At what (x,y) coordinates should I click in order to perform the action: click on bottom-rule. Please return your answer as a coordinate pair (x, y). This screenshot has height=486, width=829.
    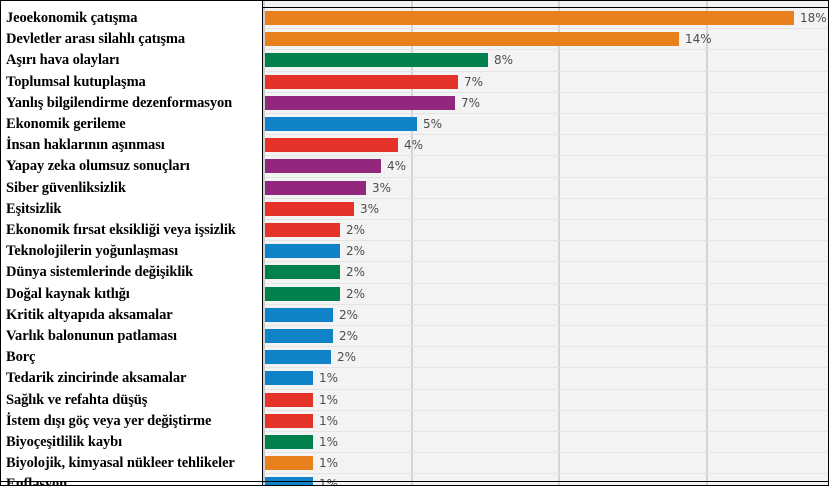
    Looking at the image, I should click on (414, 481).